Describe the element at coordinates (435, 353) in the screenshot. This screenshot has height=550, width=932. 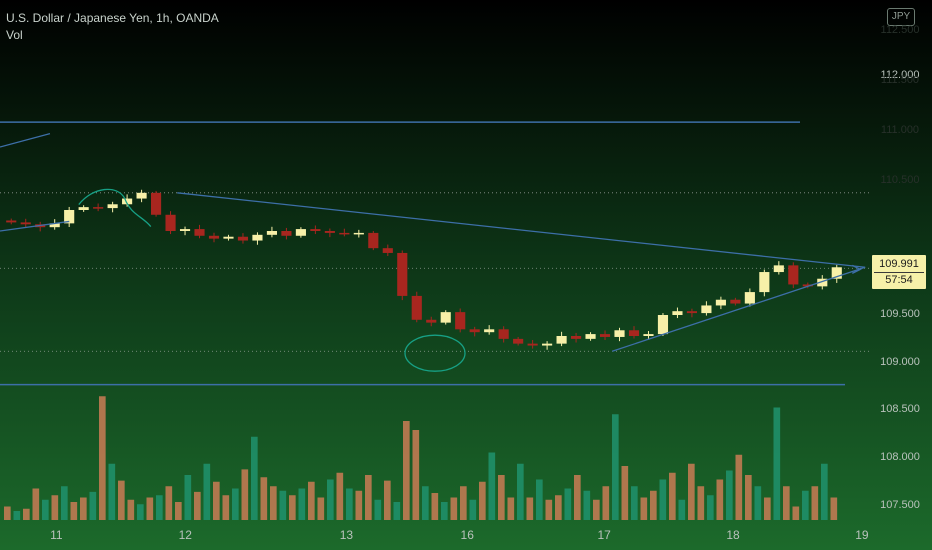
I see `hand-drawn-circle` at that location.